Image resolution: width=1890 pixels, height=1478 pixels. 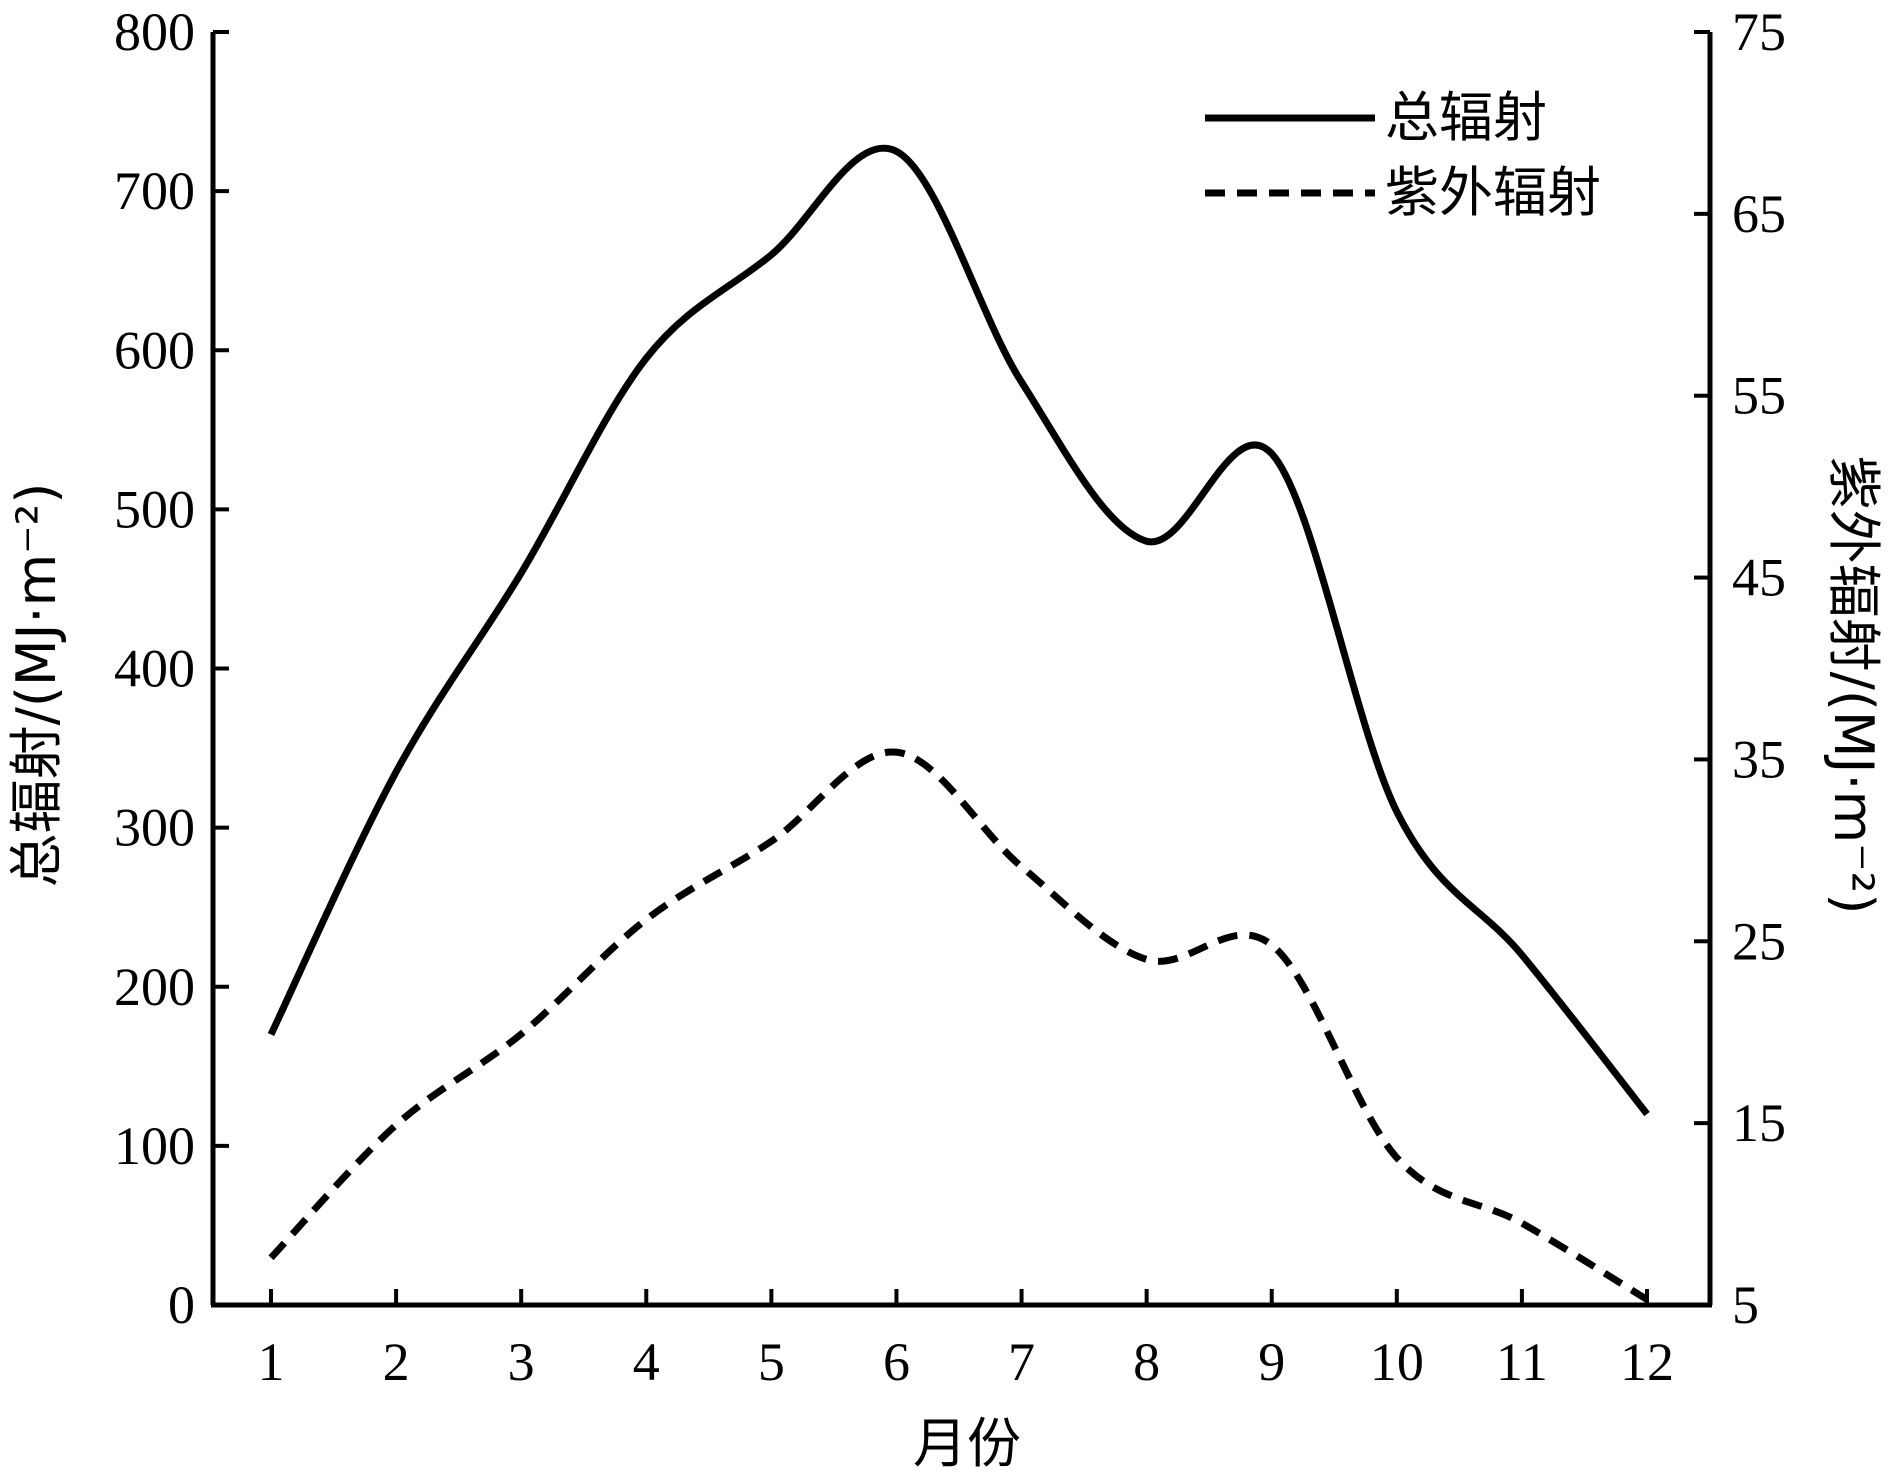 I want to click on right-y-tick-label: 65, so click(x=1759, y=214).